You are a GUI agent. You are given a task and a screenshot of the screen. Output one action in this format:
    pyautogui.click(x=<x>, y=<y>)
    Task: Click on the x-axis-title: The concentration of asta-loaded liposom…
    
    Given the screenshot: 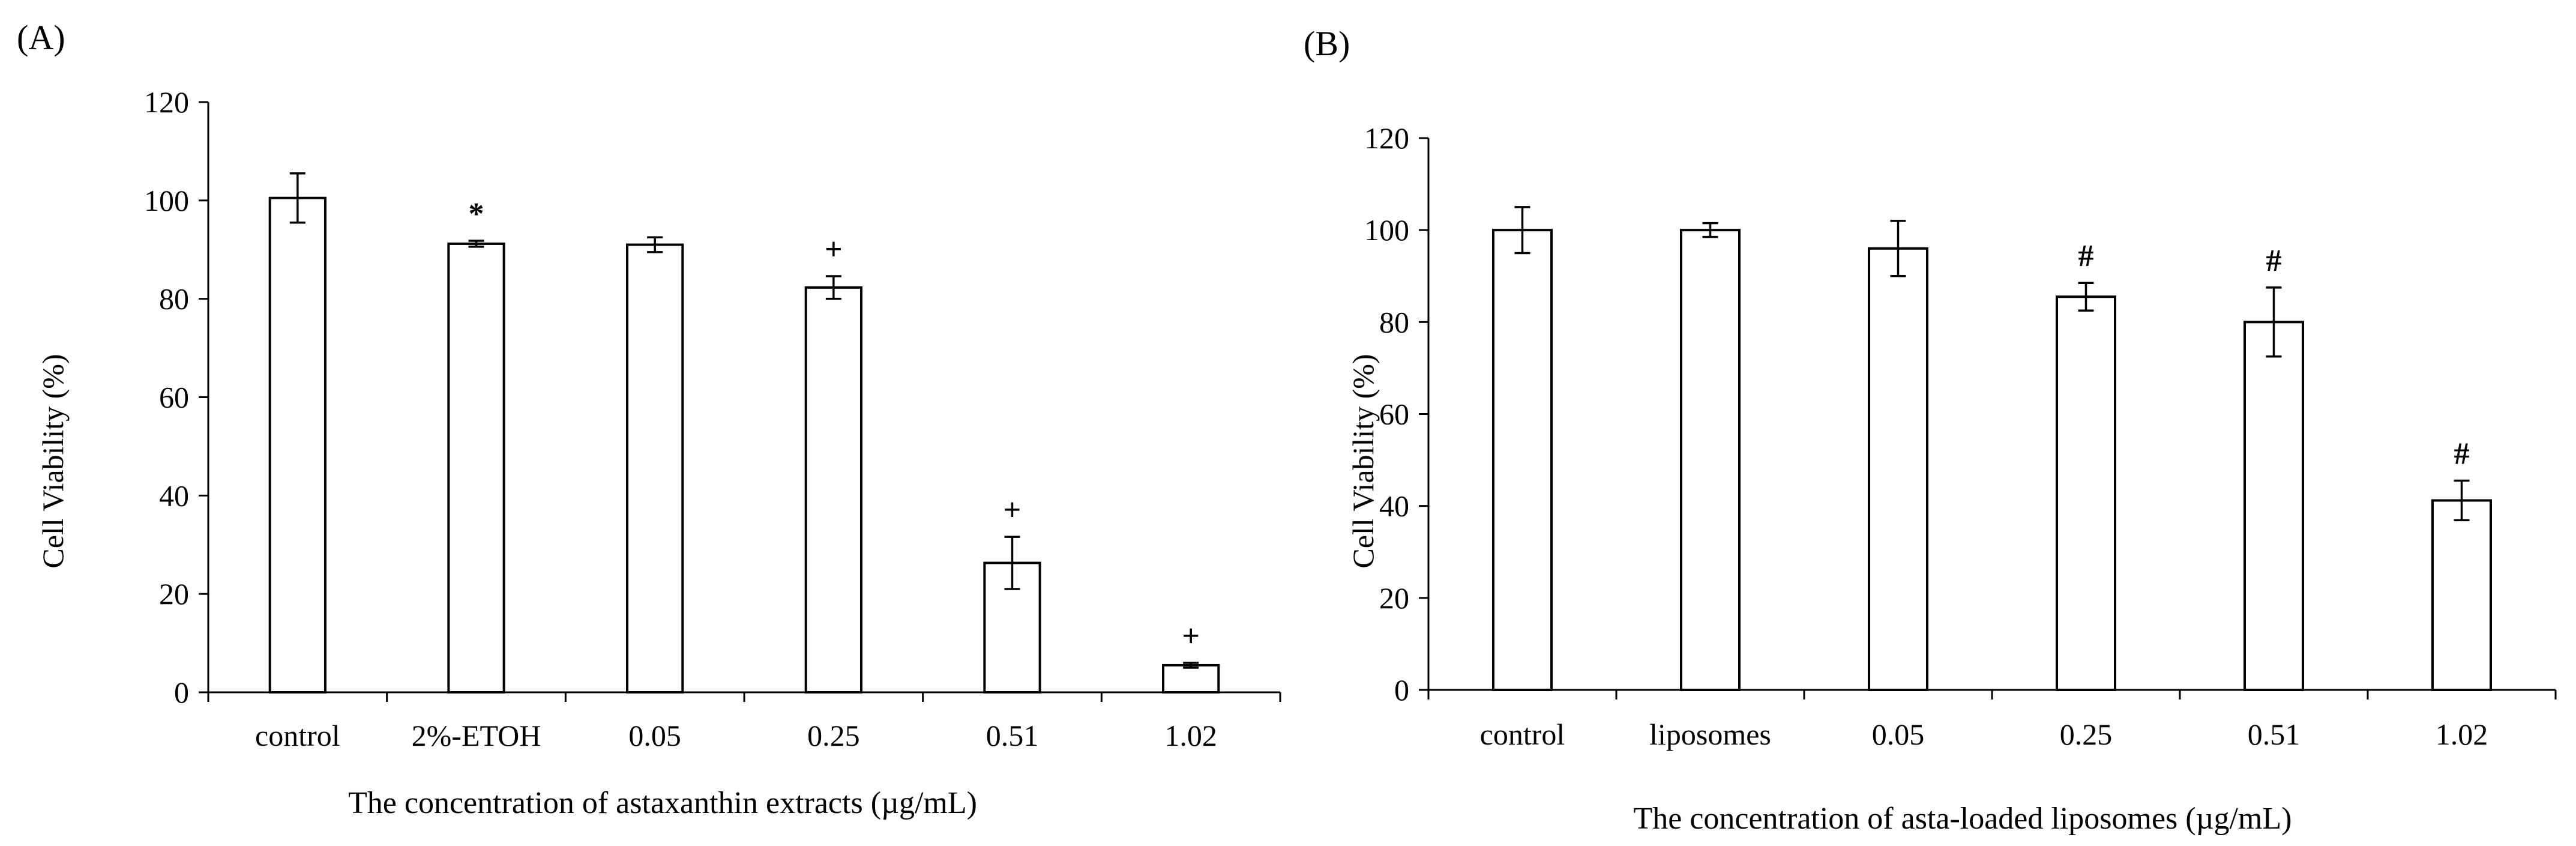 What is the action you would take?
    pyautogui.click(x=1962, y=819)
    